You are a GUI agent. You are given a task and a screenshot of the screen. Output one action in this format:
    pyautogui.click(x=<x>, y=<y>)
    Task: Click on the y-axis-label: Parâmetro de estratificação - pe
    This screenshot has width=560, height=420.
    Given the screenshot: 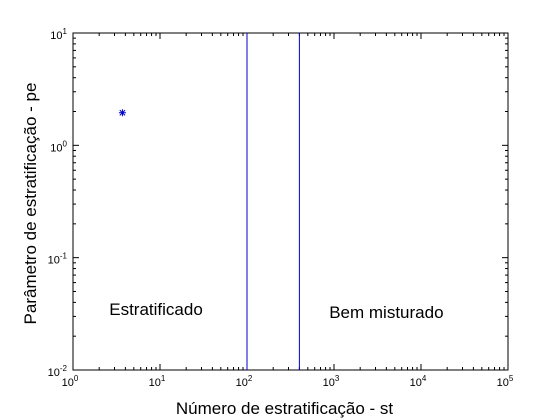 What is the action you would take?
    pyautogui.click(x=30, y=204)
    